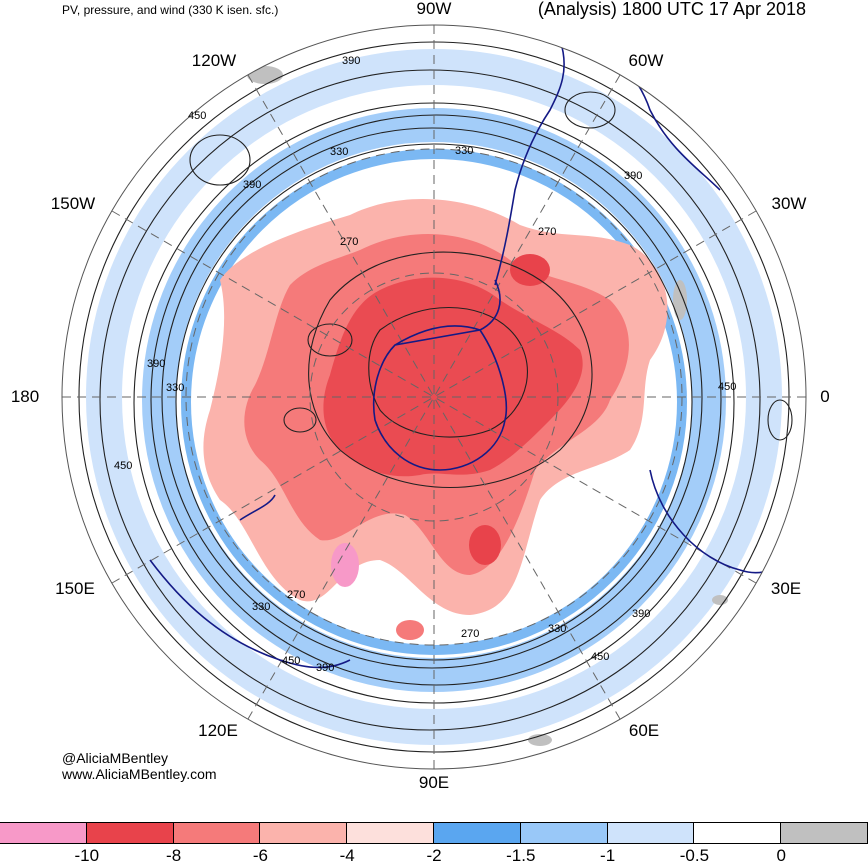  Describe the element at coordinates (214, 60) in the screenshot. I see `lon-label-120w: 120W` at that location.